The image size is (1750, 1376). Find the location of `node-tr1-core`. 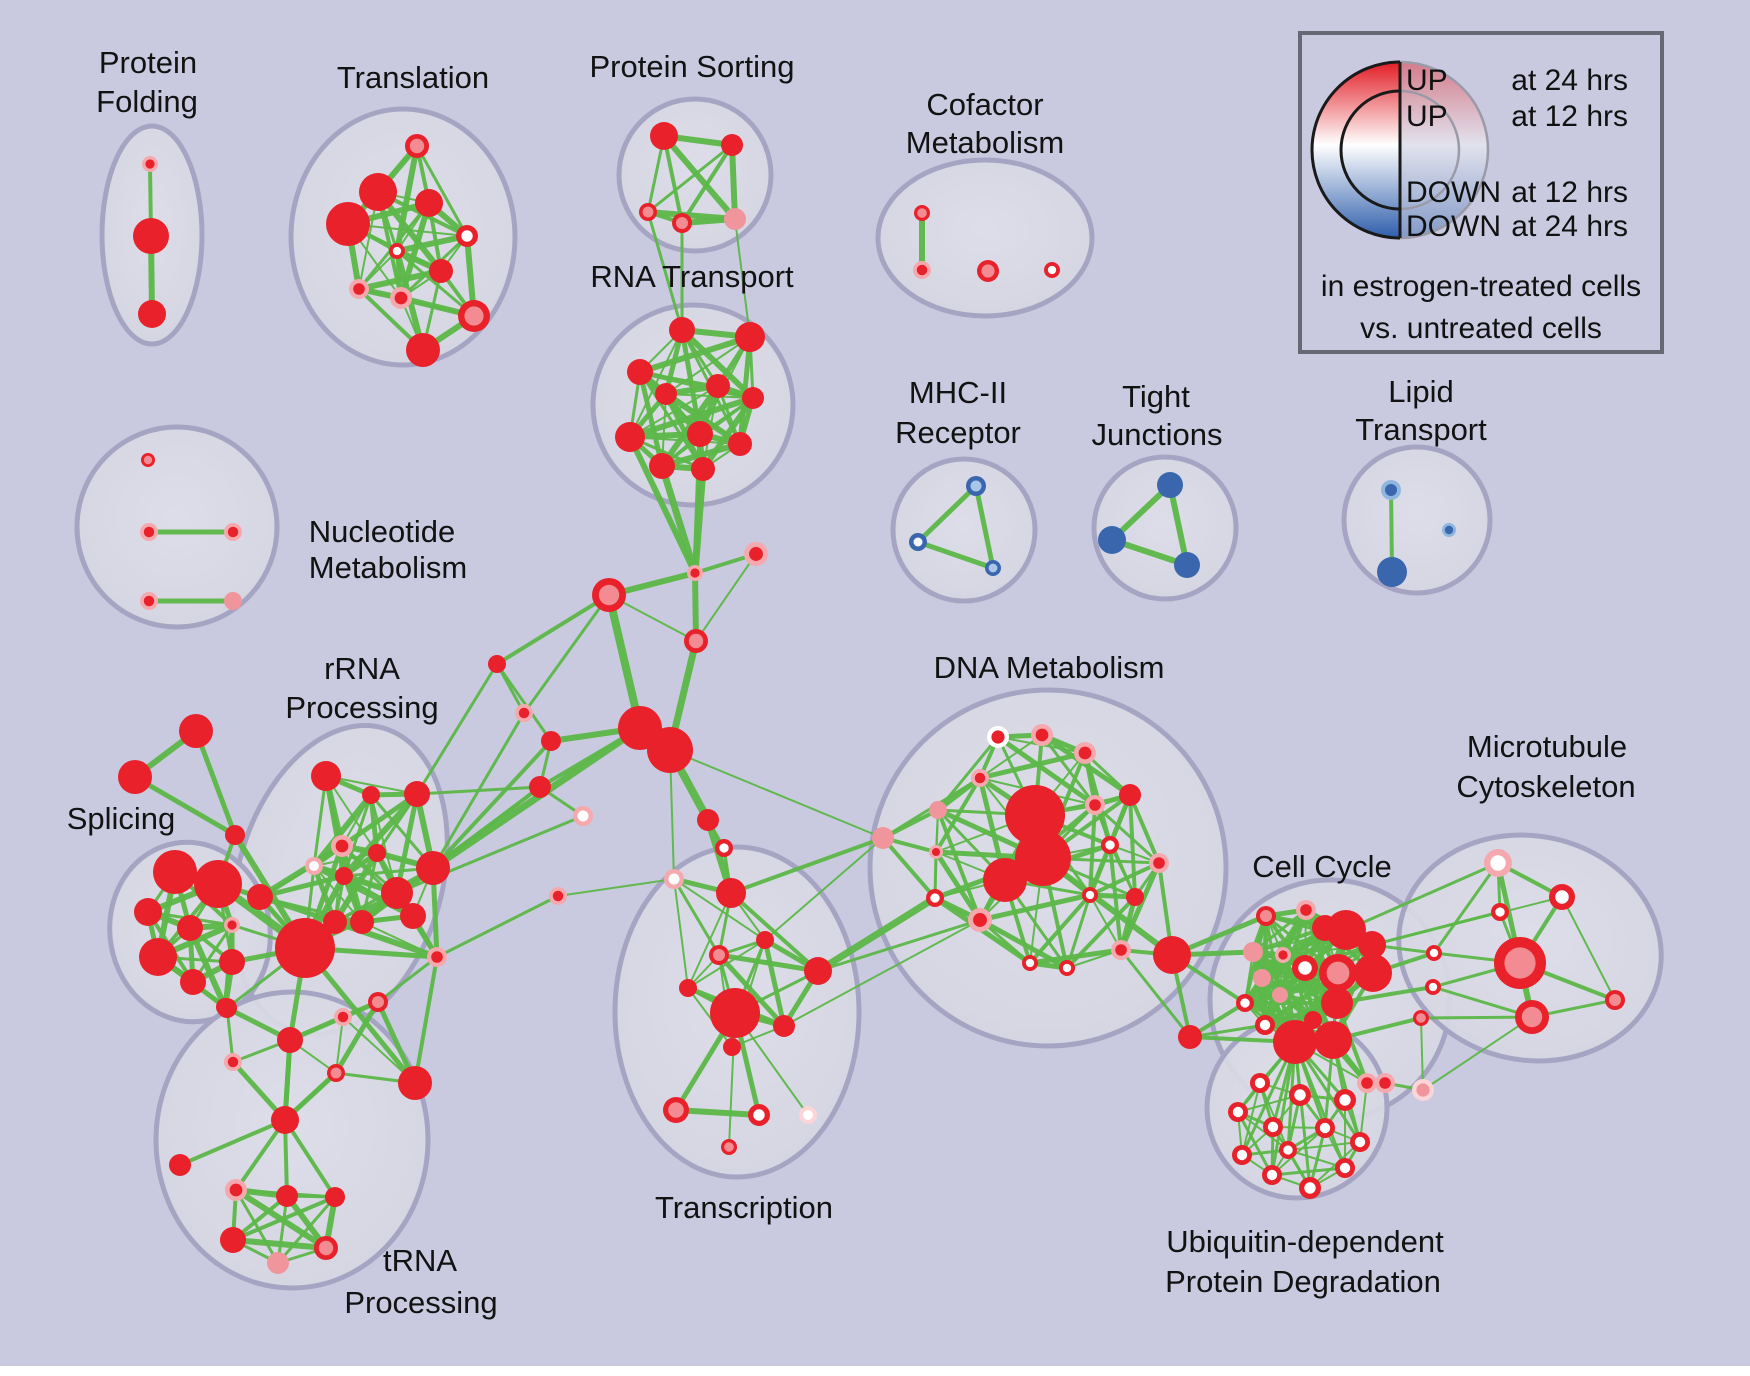

node-tr1-core is located at coordinates (417, 146).